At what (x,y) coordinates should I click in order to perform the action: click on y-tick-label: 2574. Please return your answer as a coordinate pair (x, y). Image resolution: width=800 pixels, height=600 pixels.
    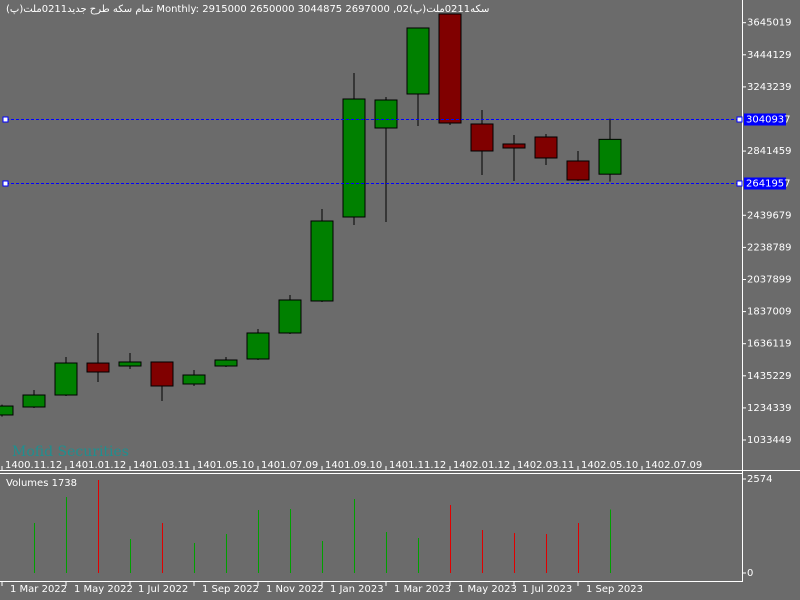
    Looking at the image, I should click on (759, 479).